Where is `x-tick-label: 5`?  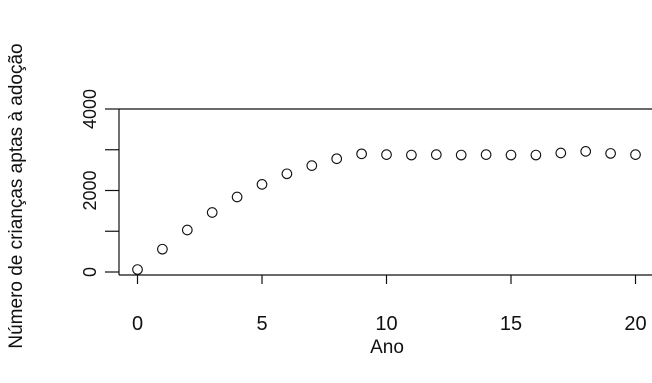
x-tick-label: 5 is located at coordinates (261, 324).